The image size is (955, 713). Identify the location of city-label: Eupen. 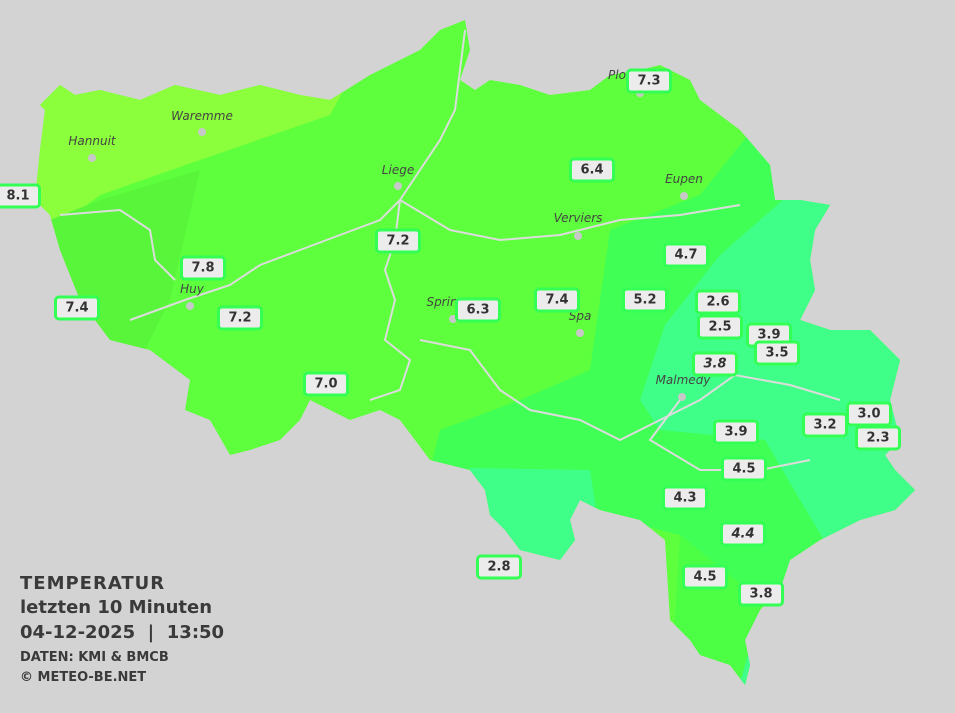
(684, 179).